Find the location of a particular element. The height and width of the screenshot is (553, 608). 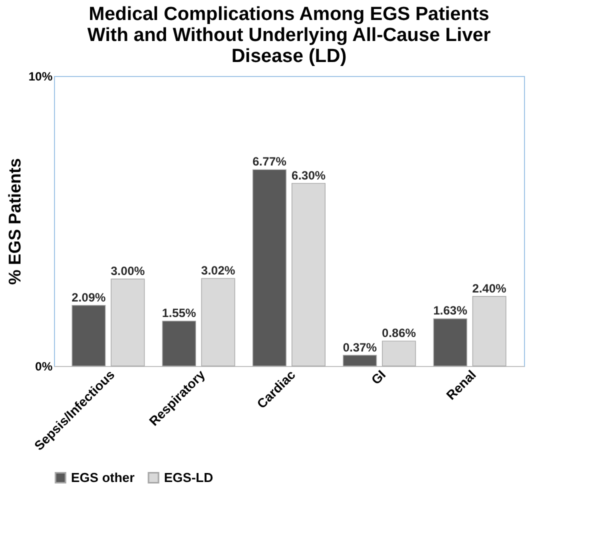

data-label: 3.00% is located at coordinates (128, 271).